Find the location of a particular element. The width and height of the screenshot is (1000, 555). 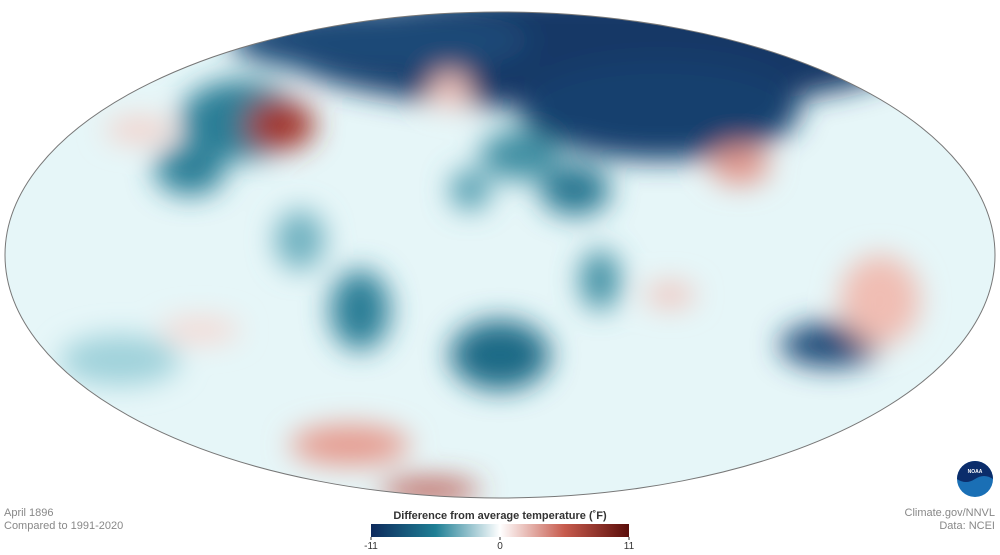

baseline-label: Compared to 1991-2020 is located at coordinates (63, 526).